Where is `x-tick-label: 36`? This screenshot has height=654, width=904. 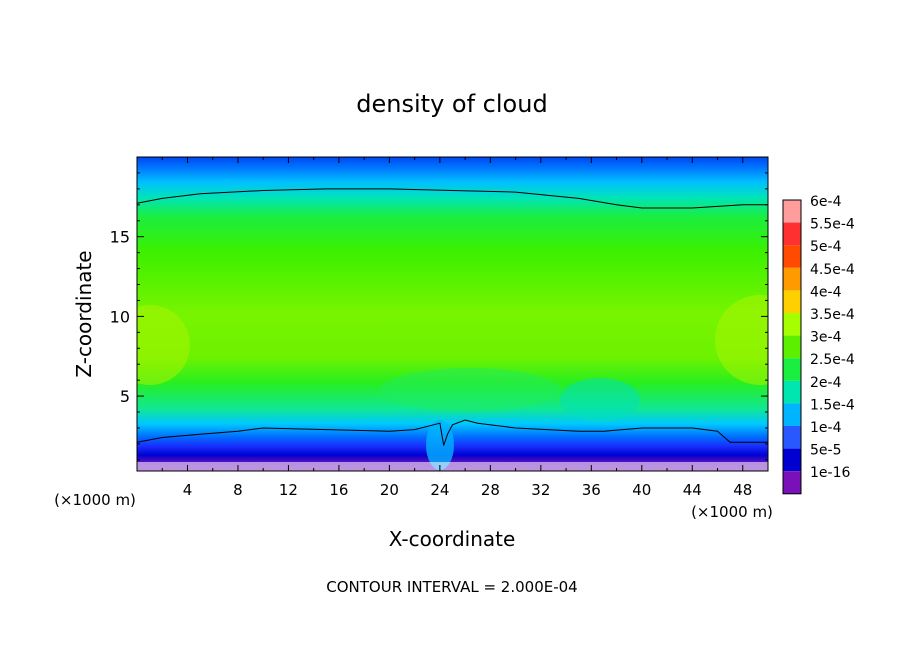 x-tick-label: 36 is located at coordinates (591, 490).